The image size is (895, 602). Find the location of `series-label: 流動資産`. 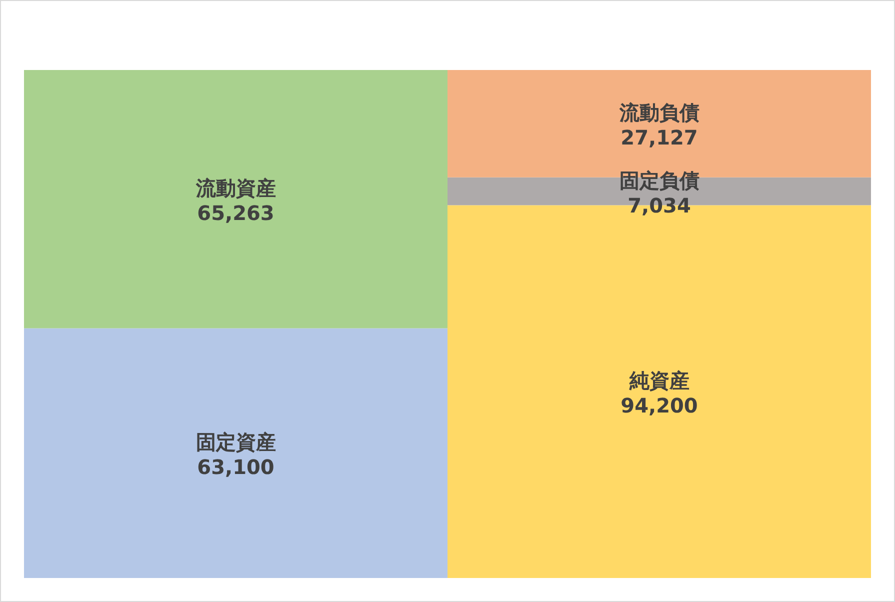

series-label: 流動資産 is located at coordinates (235, 188).